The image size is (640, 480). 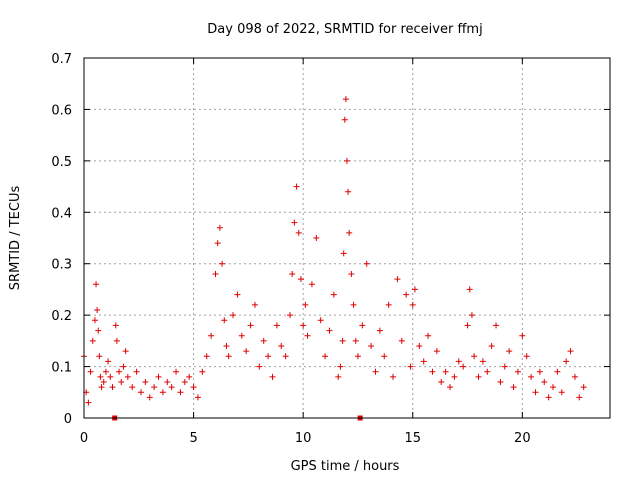 I want to click on y-axis-label: SRMTID / TECUs, so click(x=15, y=238).